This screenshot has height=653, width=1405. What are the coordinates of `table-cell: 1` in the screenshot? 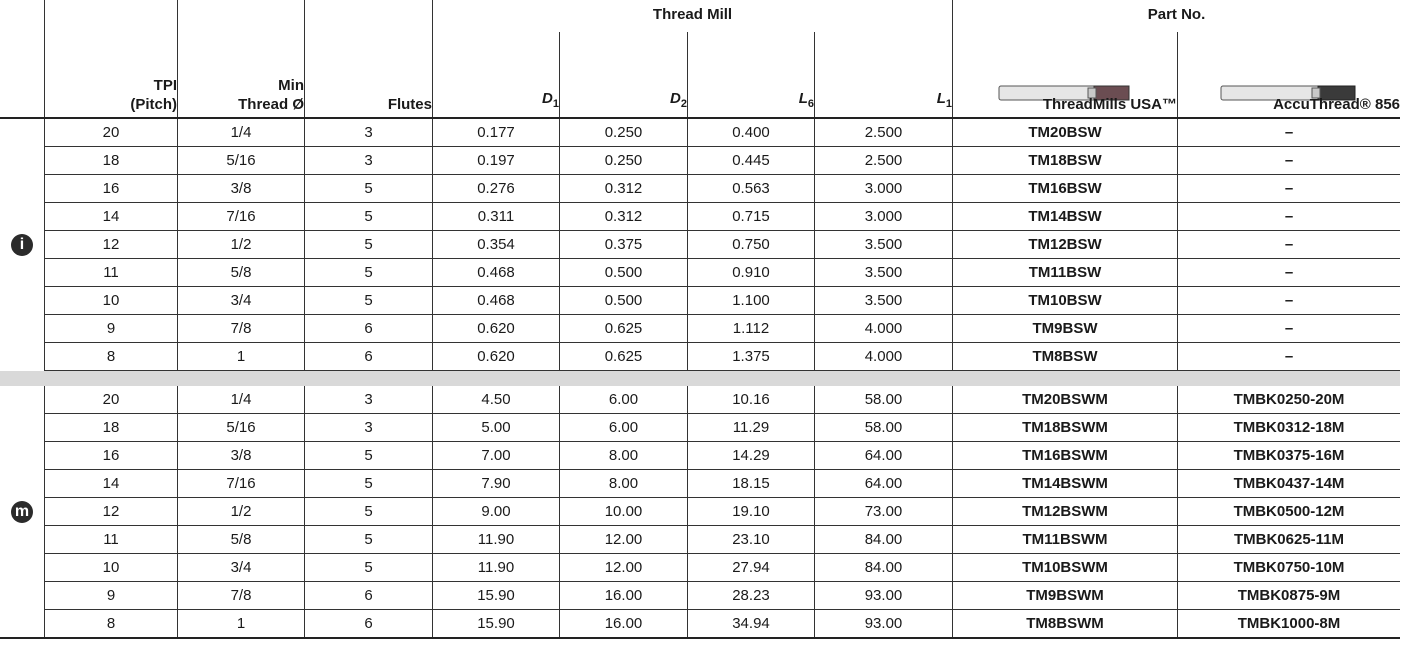 It's located at (241, 357).